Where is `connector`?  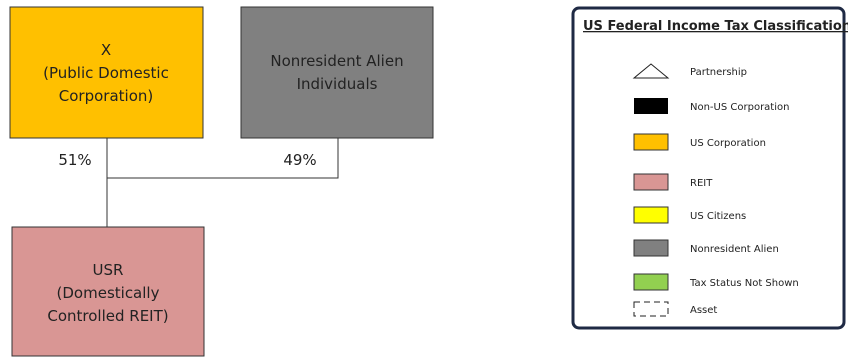
connector is located at coordinates (222, 158).